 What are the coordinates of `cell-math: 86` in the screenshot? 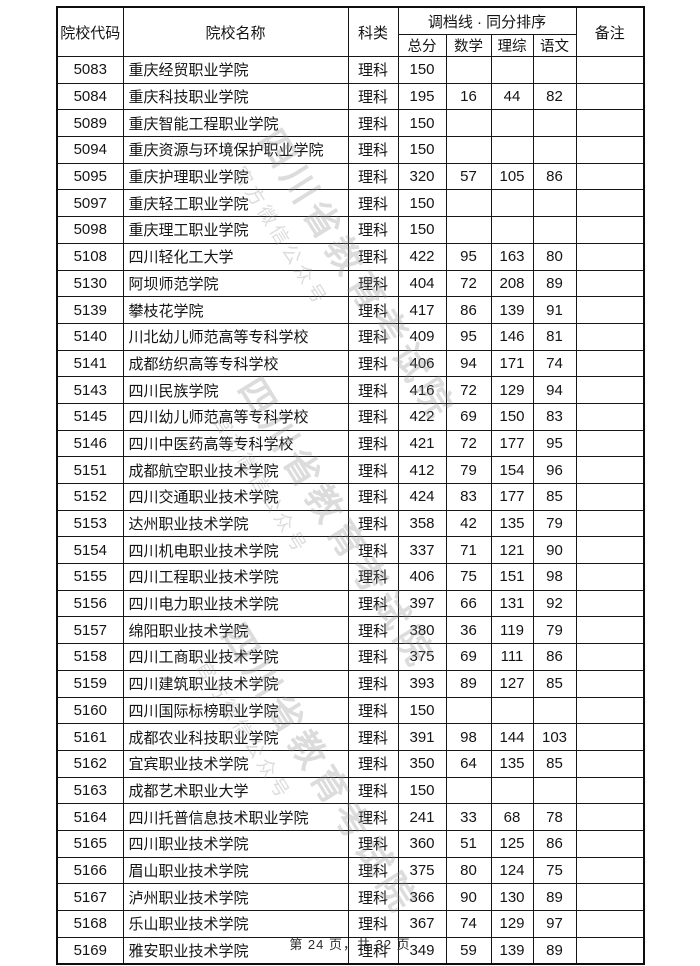 It's located at (468, 310).